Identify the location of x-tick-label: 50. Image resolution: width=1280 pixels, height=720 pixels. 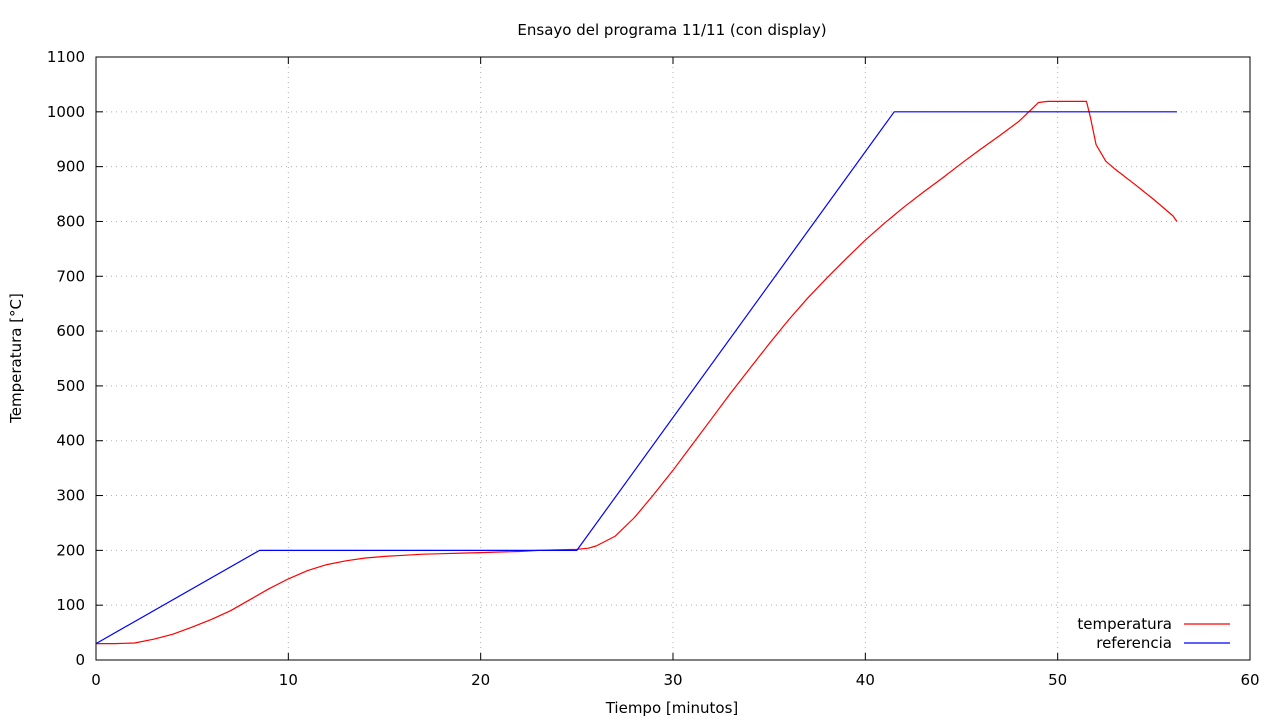
(1057, 680).